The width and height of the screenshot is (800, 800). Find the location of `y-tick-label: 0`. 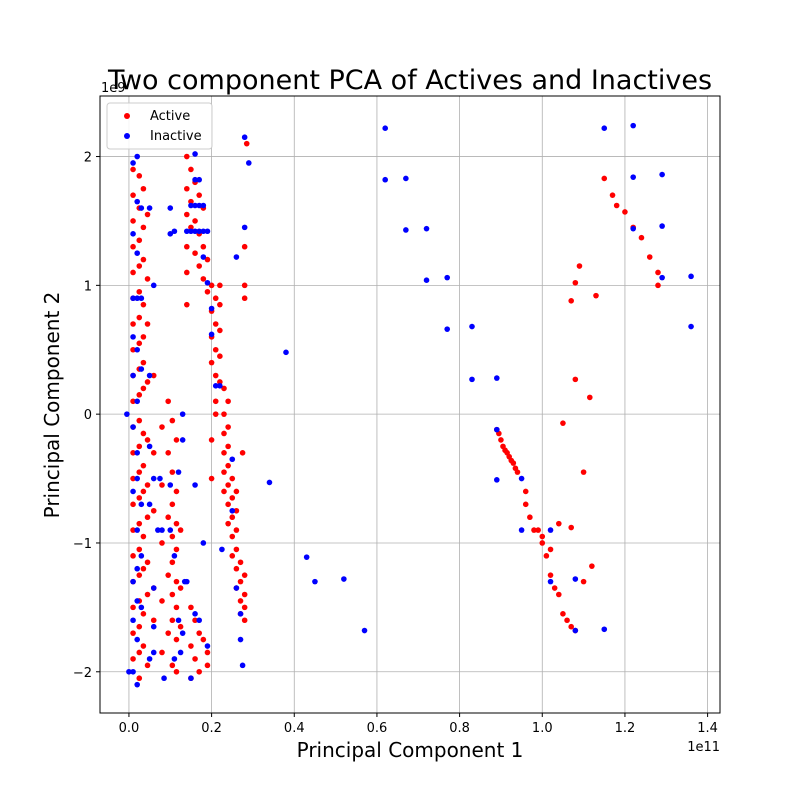

y-tick-label: 0 is located at coordinates (88, 415).